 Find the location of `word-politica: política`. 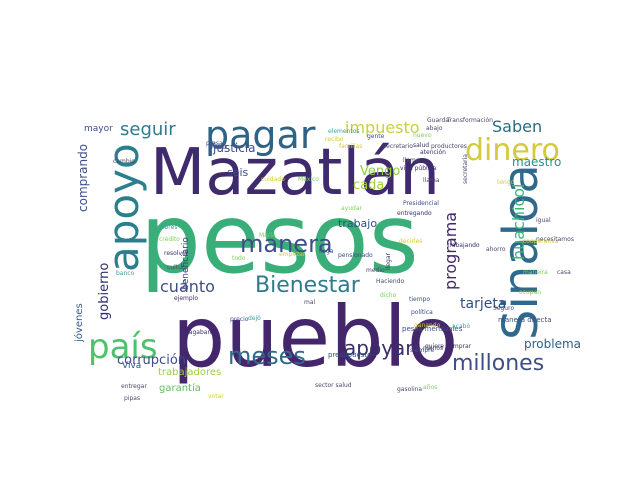

word-politica: política is located at coordinates (422, 312).